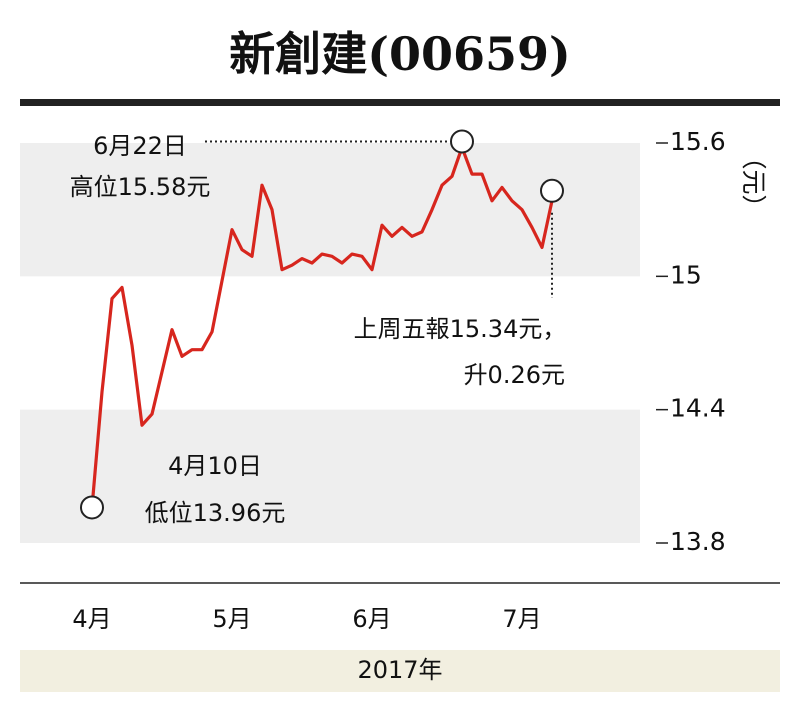 The image size is (800, 705). Describe the element at coordinates (514, 375) in the screenshot. I see `annotation: 升0.26元` at that location.